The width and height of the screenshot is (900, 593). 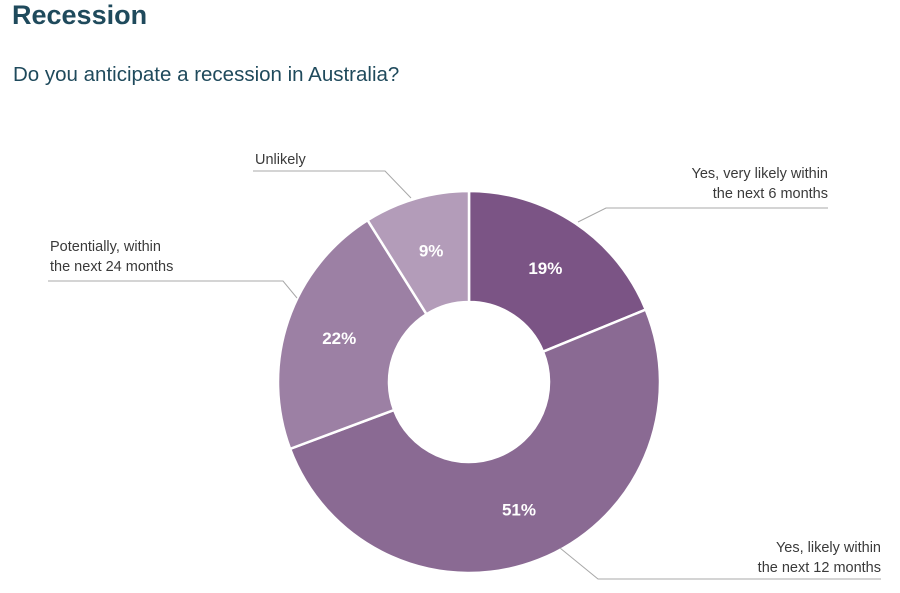 I want to click on slice-value-label: 19%, so click(x=545, y=268).